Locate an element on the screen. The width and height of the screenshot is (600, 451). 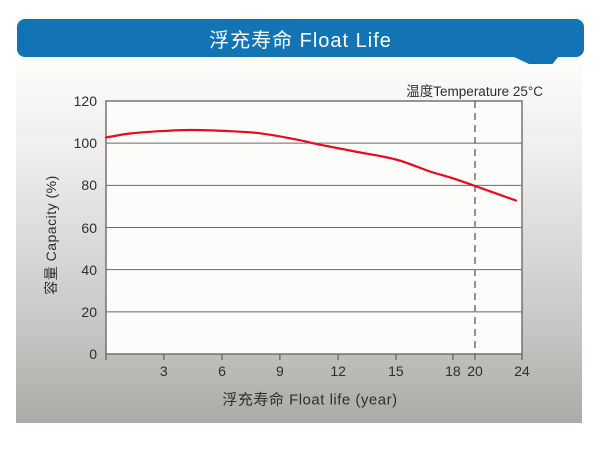
temperature-annotation: 温度Temperature 25°C is located at coordinates (474, 91).